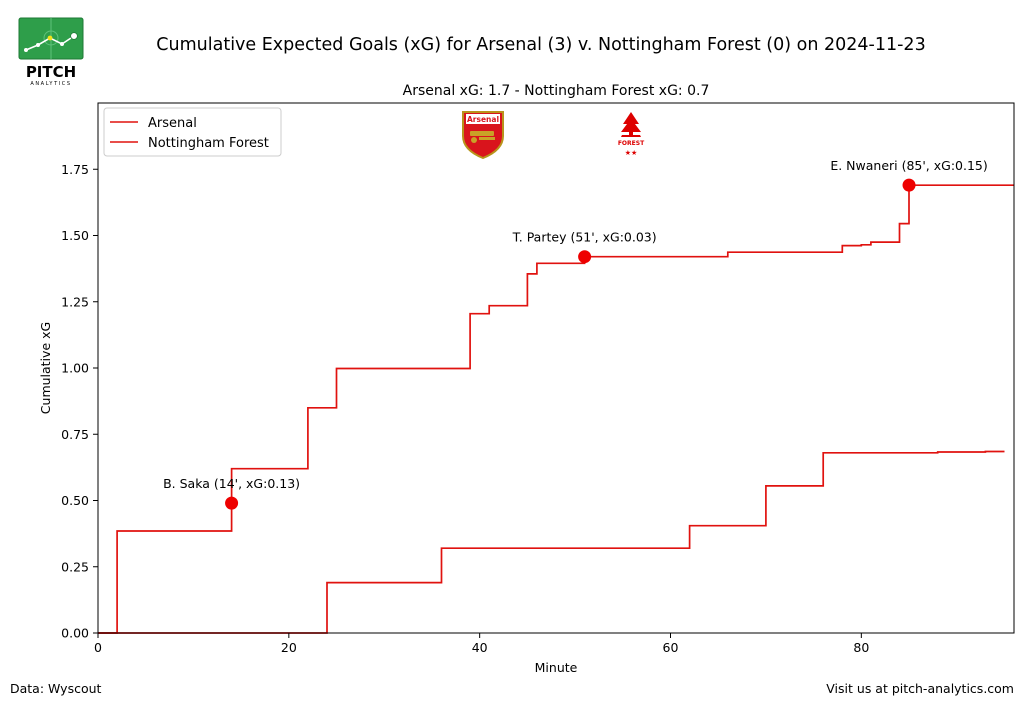 This screenshot has width=1024, height=705. I want to click on x-tick-label: 40, so click(480, 647).